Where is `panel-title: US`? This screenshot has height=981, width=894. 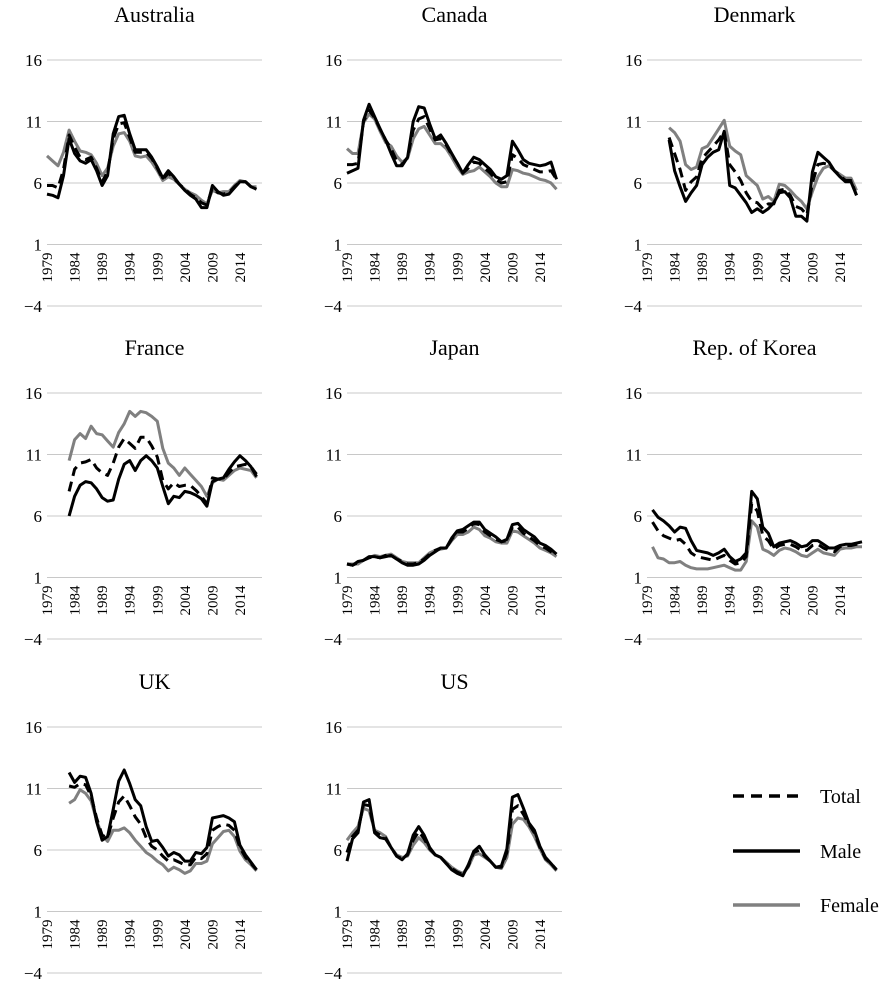
panel-title: US is located at coordinates (454, 681).